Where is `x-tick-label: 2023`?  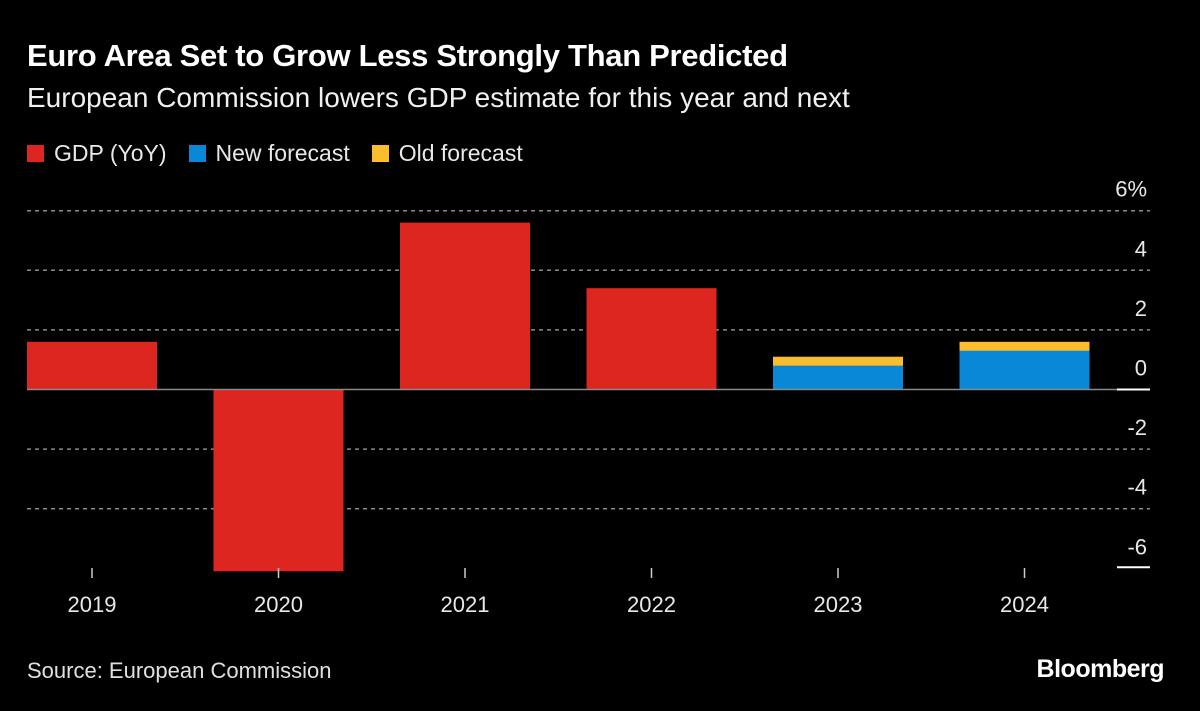 x-tick-label: 2023 is located at coordinates (838, 604).